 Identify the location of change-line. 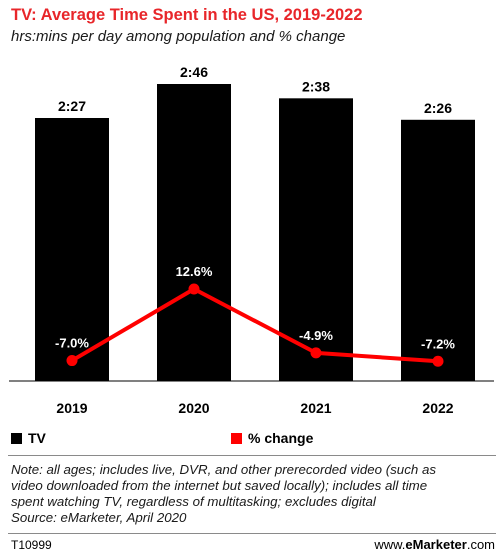
(254, 325).